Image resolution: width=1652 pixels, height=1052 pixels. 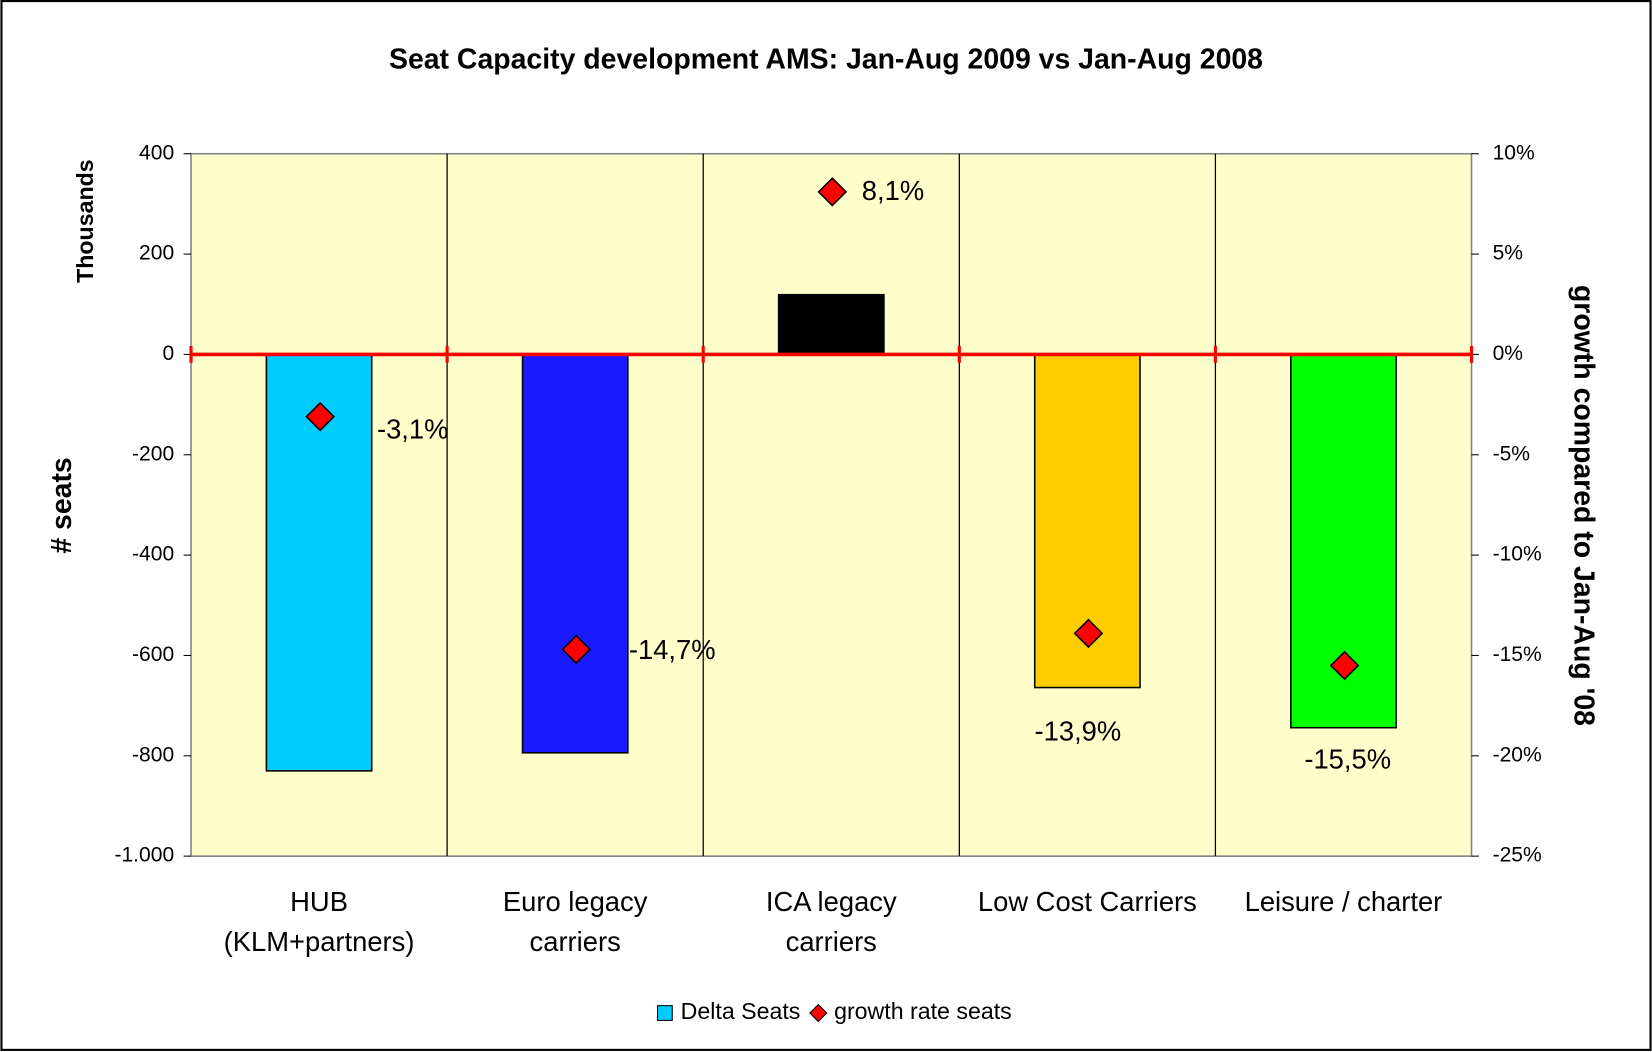 What do you see at coordinates (1584, 505) in the screenshot?
I see `y2-axis-label: growth compared to Jan-Aug '08` at bounding box center [1584, 505].